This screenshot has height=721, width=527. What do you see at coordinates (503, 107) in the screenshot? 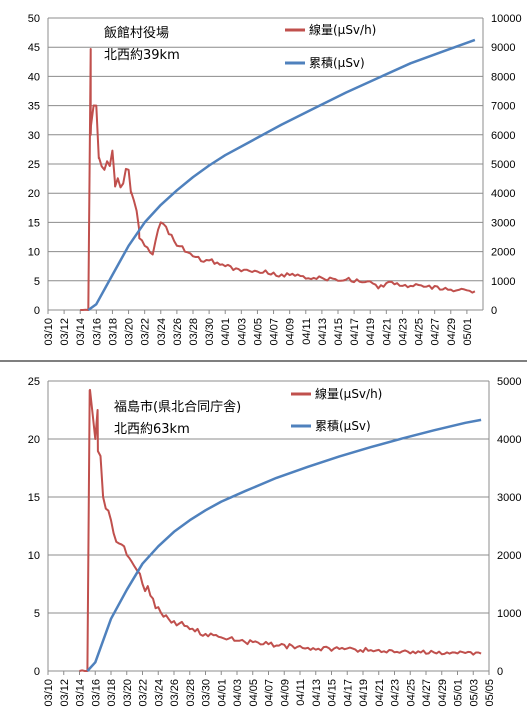
I see `right-axis-tick-label: 7000` at bounding box center [503, 107].